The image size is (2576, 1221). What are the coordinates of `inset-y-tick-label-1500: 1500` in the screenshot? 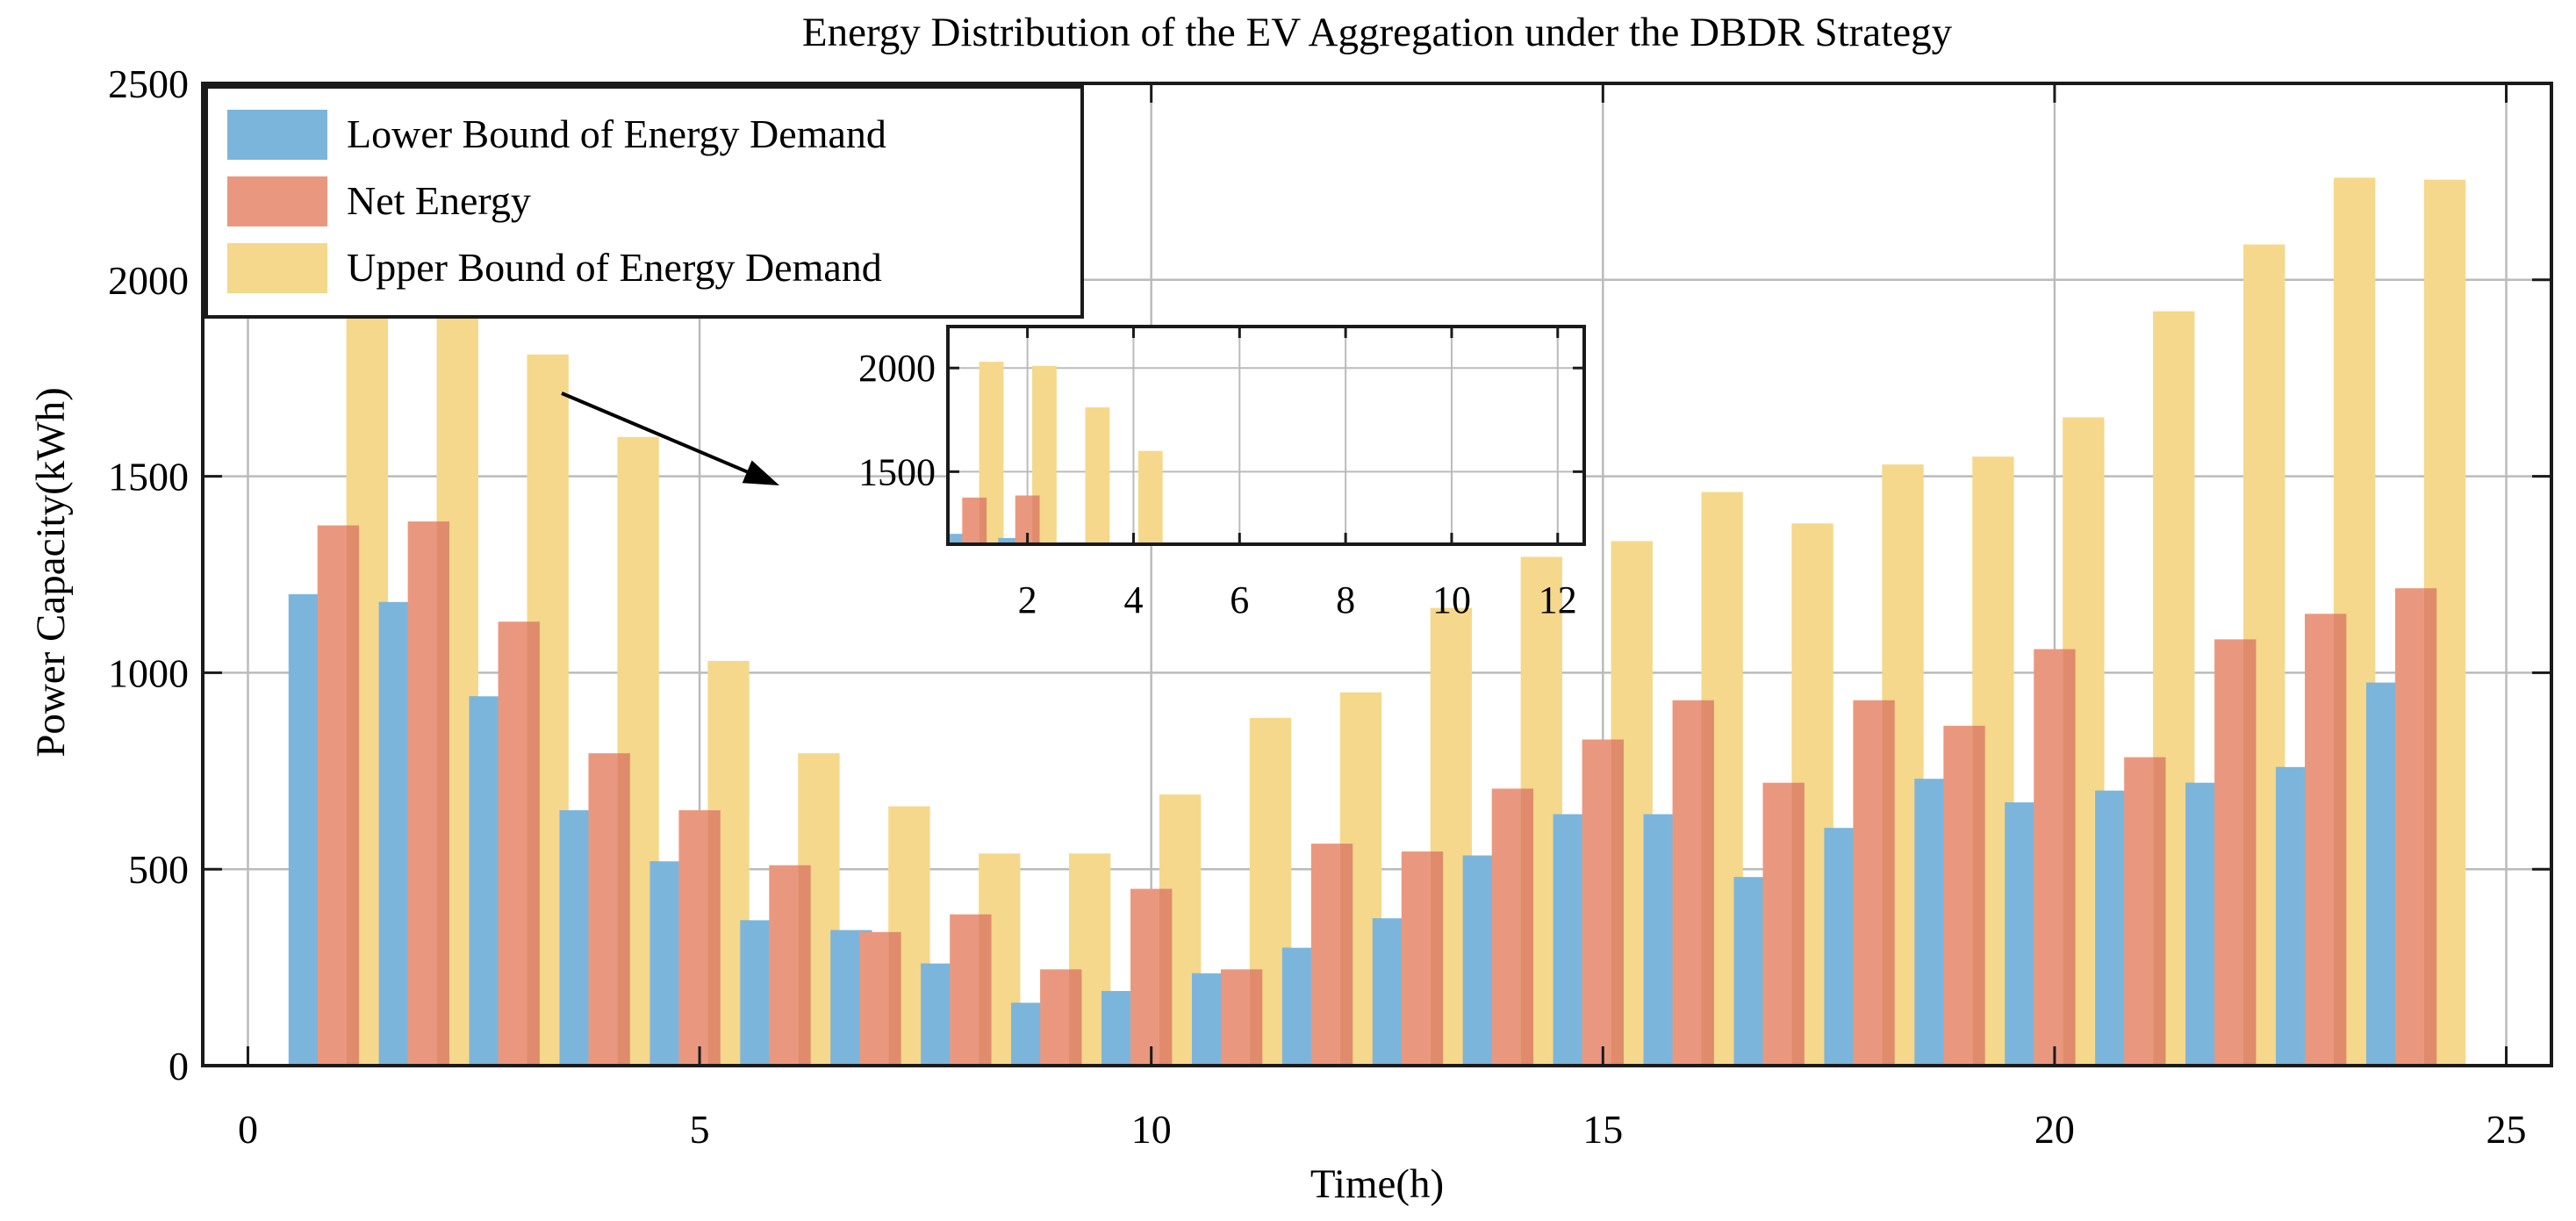 It's located at (897, 471).